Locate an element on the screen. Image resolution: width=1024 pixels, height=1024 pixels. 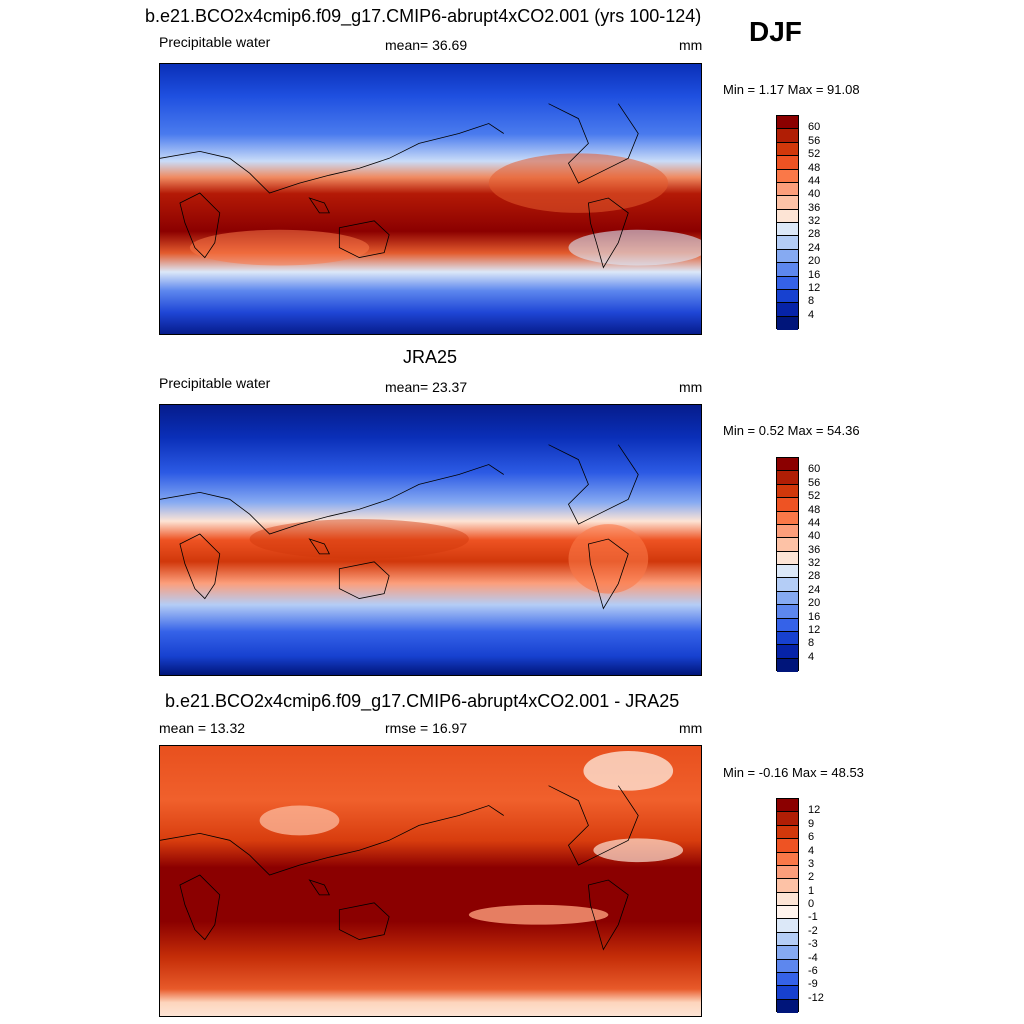
panel1-map is located at coordinates (430, 199).